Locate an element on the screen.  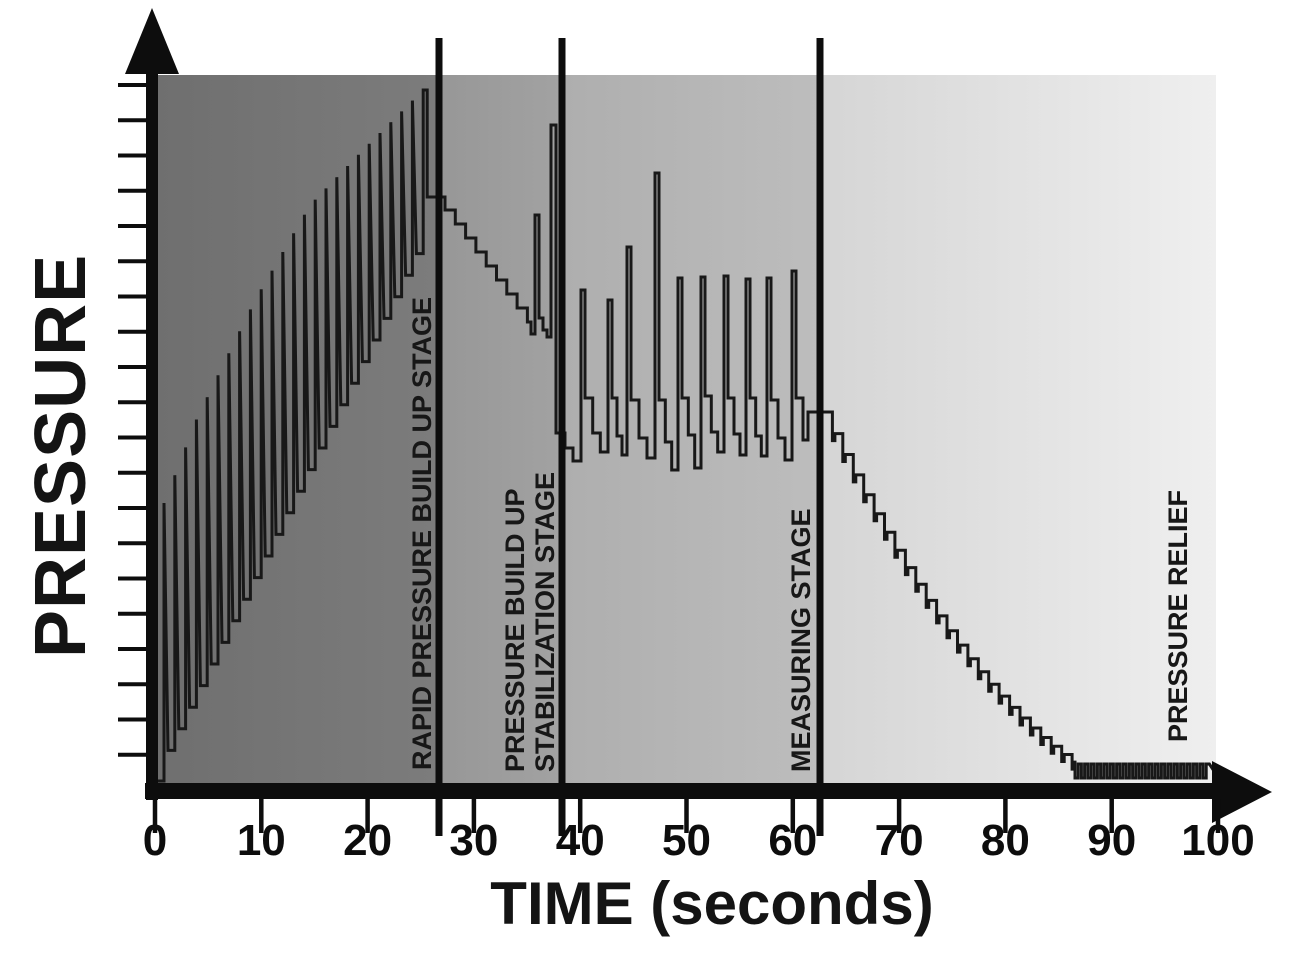
x-axis-arrow-icon is located at coordinates (1242, 792).